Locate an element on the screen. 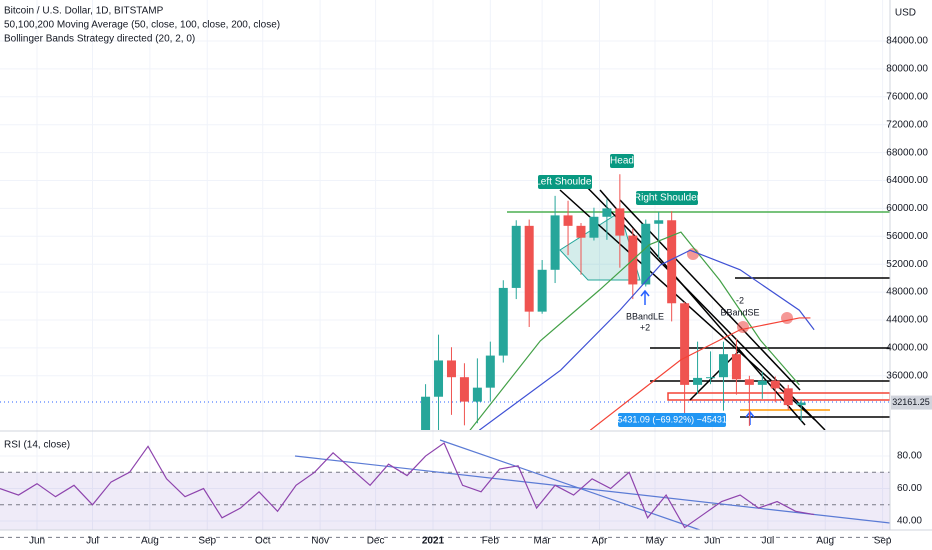 The height and width of the screenshot is (550, 932). y-tick-label: 40000.00 is located at coordinates (907, 348).